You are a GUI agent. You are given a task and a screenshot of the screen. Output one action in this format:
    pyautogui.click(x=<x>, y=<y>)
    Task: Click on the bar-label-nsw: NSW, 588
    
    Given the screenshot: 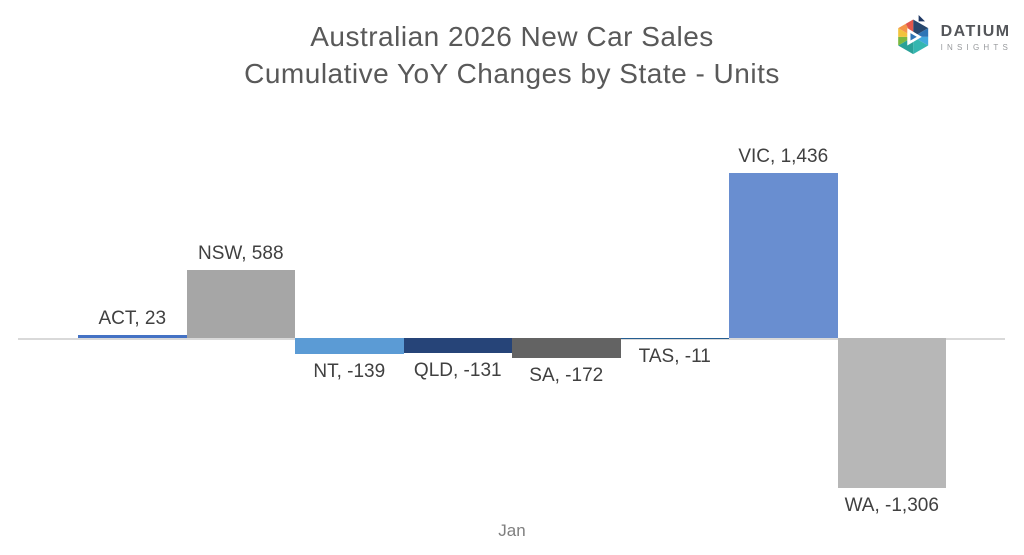 What is the action you would take?
    pyautogui.click(x=240, y=254)
    